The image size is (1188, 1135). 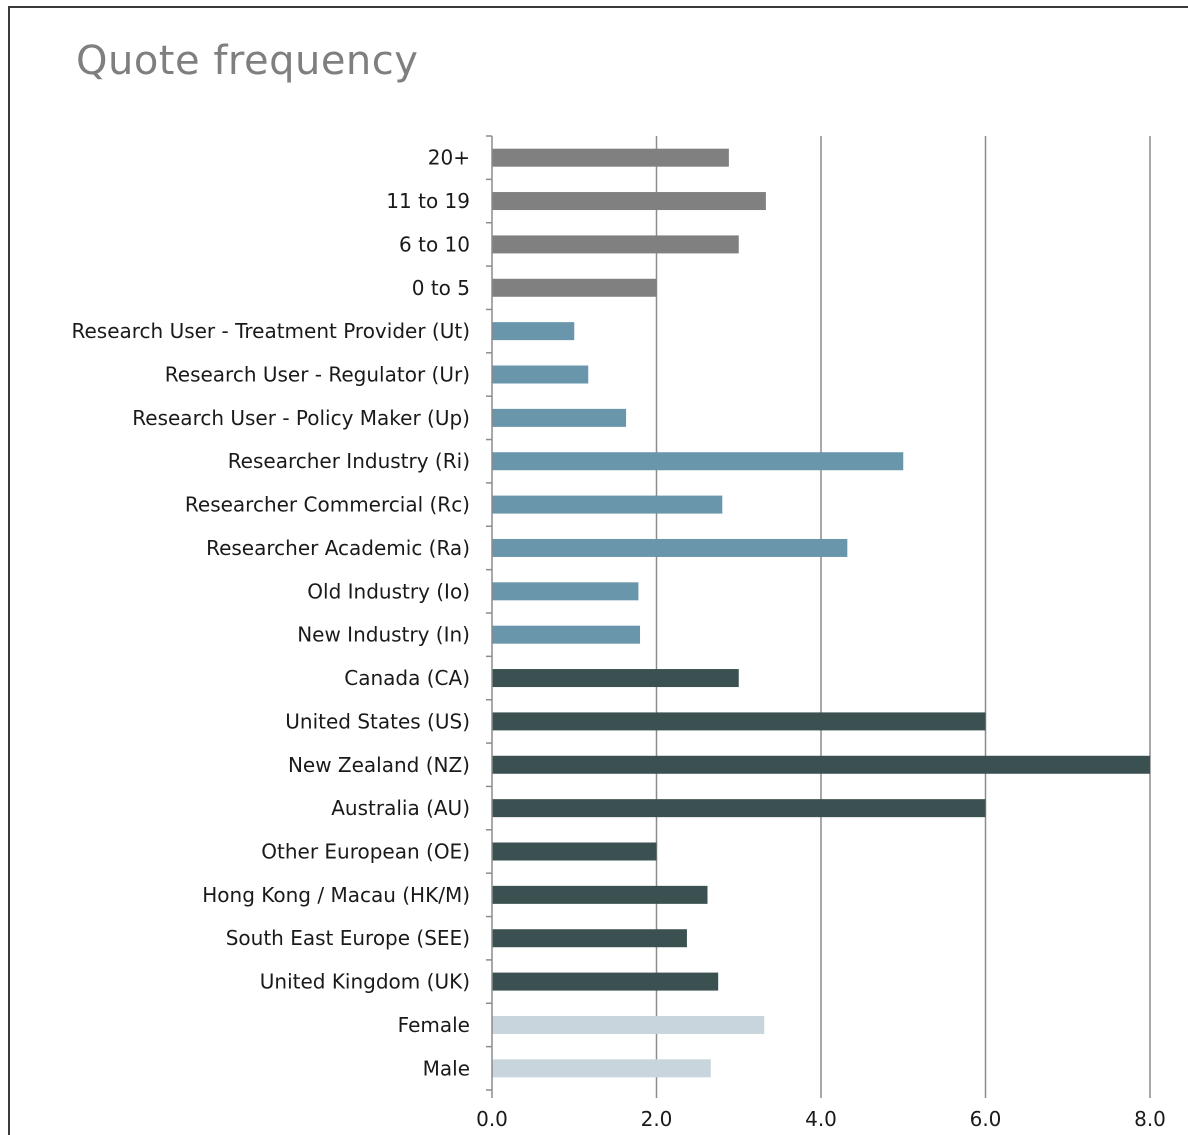 What do you see at coordinates (441, 288) in the screenshot?
I see `category-label: 0 to 5` at bounding box center [441, 288].